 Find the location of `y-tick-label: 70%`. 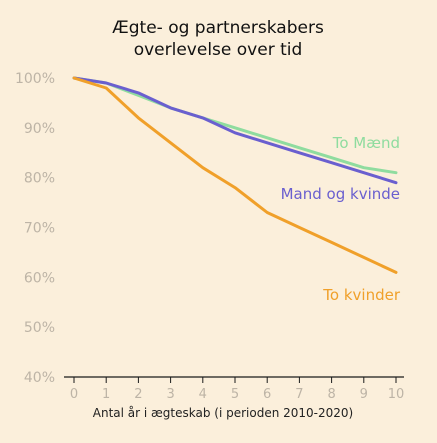

y-tick-label: 70% is located at coordinates (39, 229).